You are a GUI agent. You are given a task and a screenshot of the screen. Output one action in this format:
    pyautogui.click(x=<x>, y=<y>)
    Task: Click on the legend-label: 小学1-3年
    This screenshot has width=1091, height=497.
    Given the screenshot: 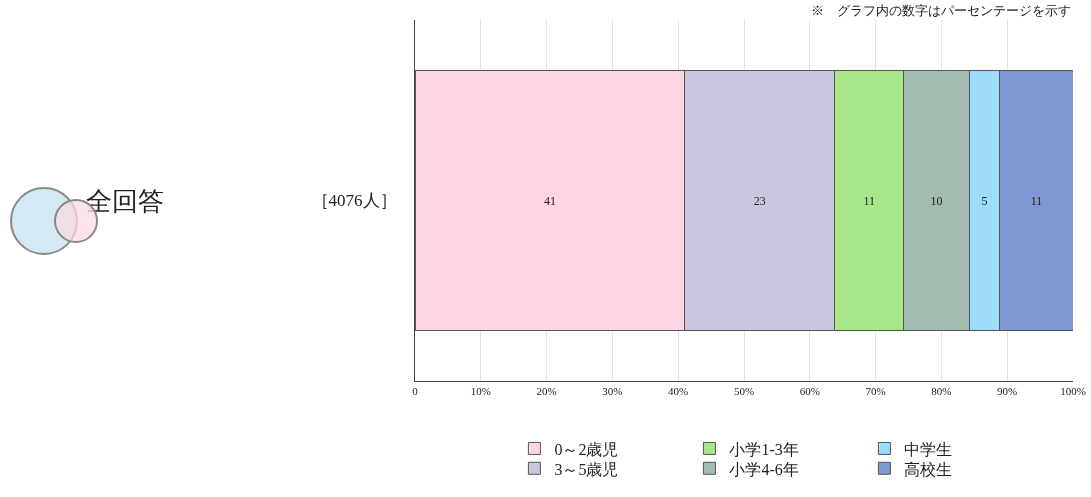 What is the action you would take?
    pyautogui.click(x=764, y=449)
    